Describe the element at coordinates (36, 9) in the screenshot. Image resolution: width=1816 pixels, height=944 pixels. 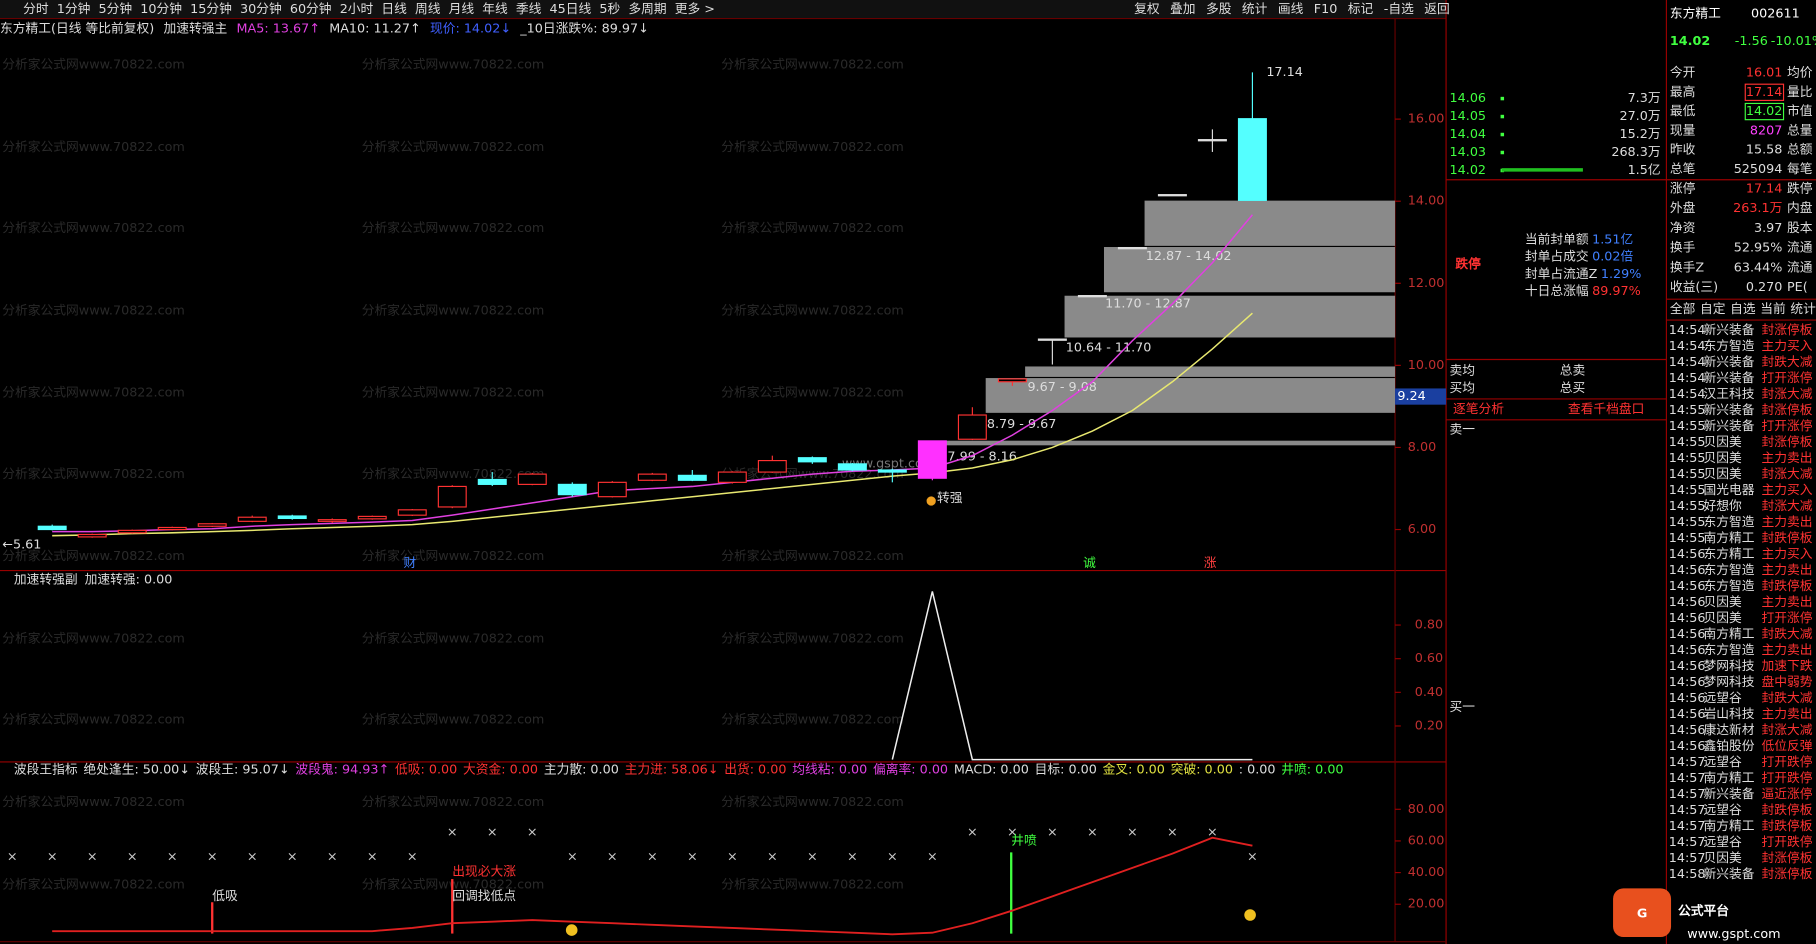
I see `period-tab: 分时` at that location.